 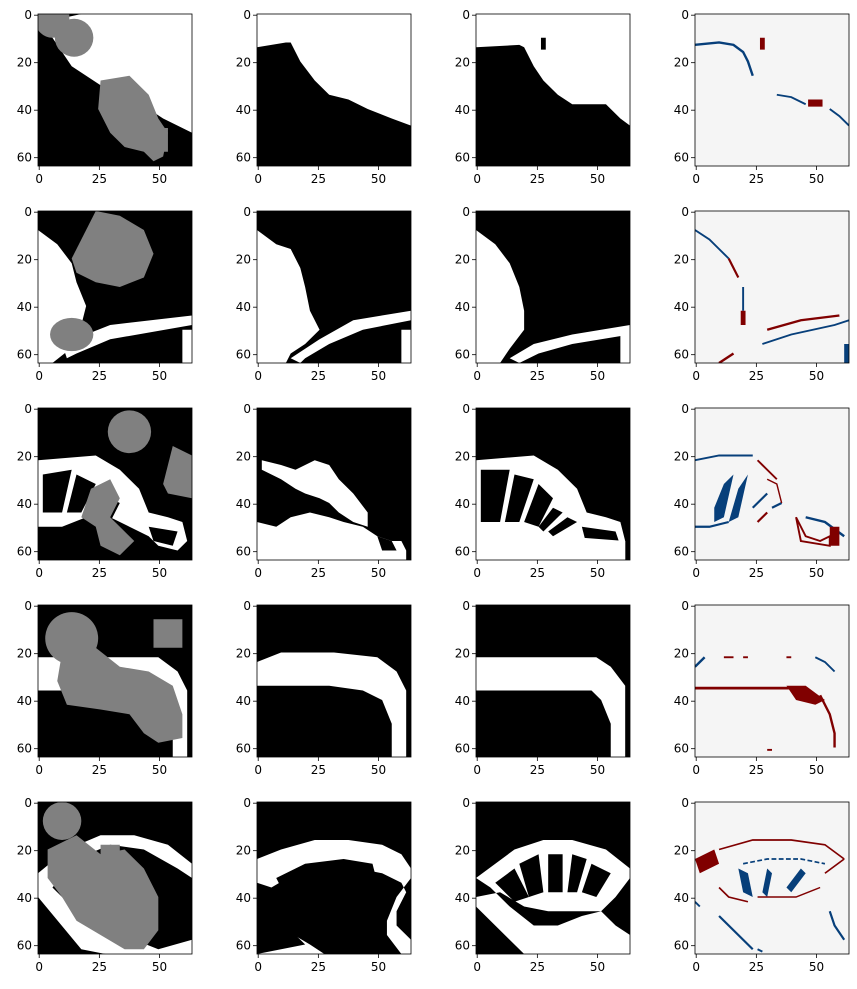 I want to click on axes-r0-c0: 0 25 50 0 20 40 60, so click(x=105, y=97).